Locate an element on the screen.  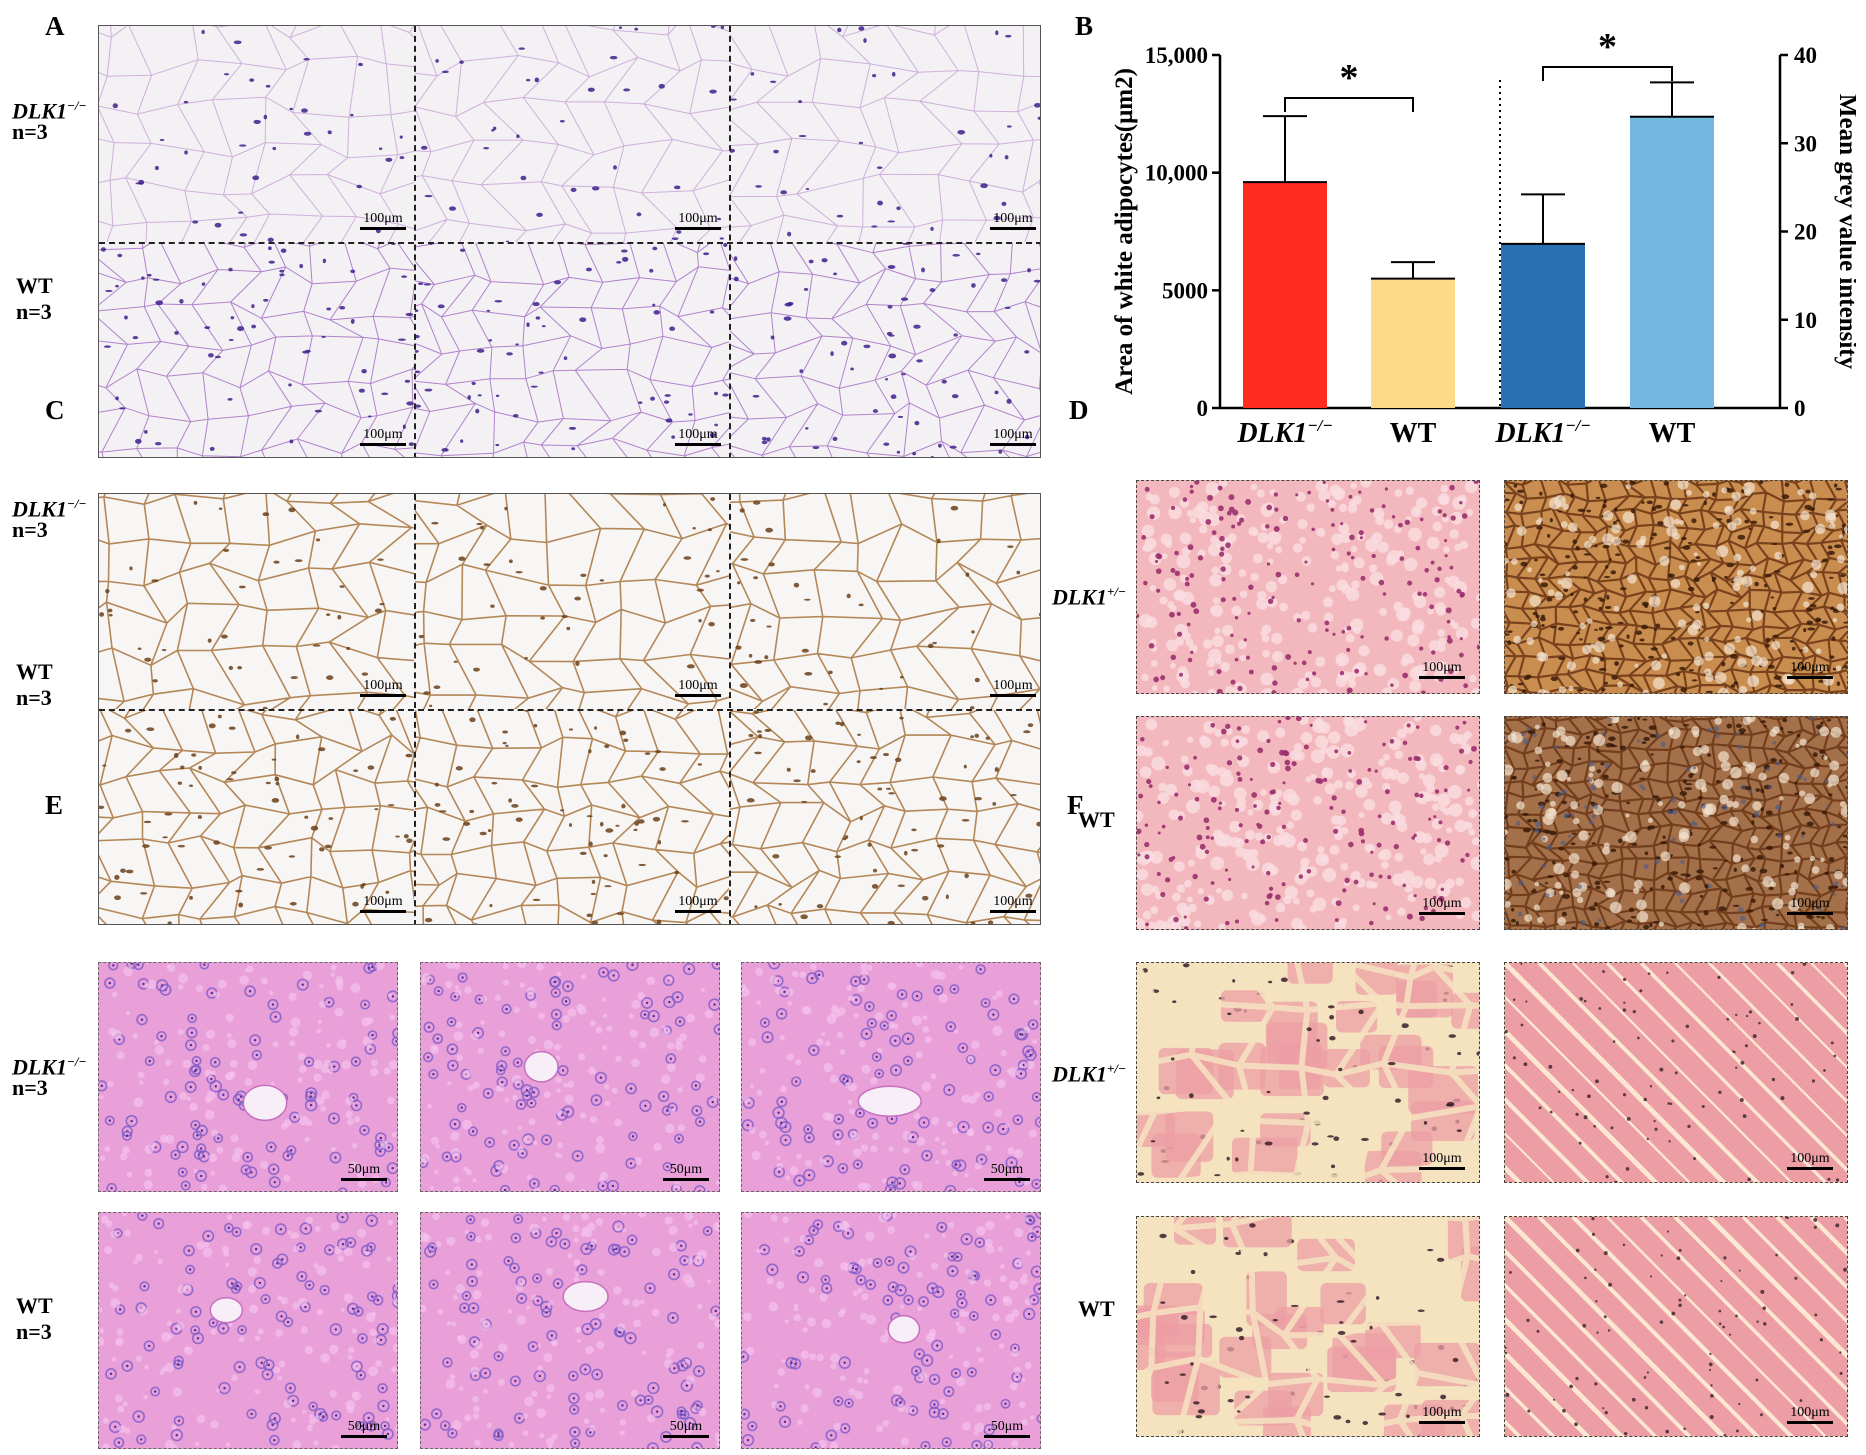
row-label-f-het: DLK1+/− is located at coordinates (1089, 1074).